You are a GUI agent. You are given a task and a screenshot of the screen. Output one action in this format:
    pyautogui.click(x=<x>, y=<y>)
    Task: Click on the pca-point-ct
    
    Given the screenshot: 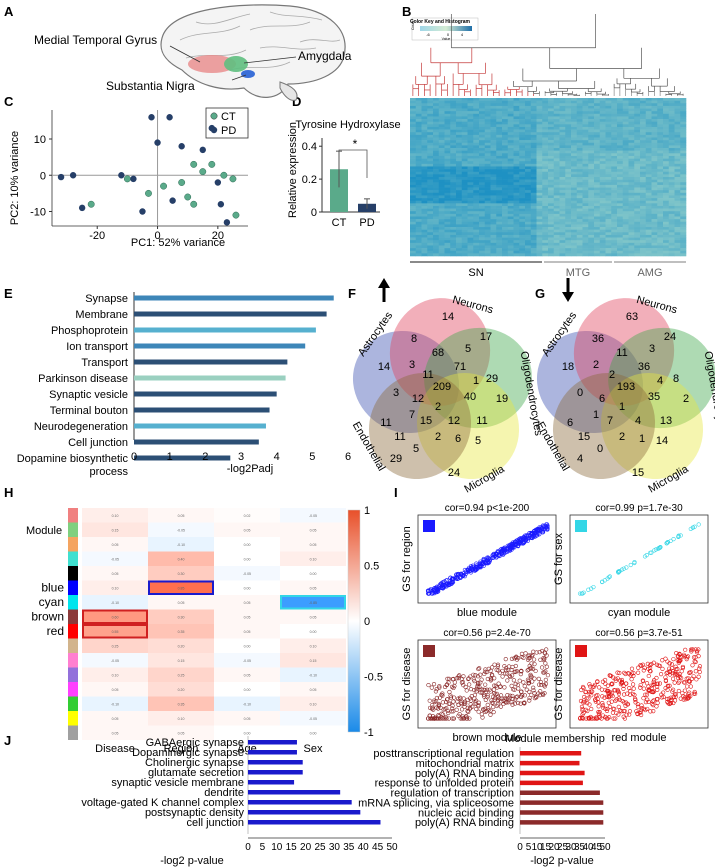 What is the action you would take?
    pyautogui.click(x=148, y=193)
    